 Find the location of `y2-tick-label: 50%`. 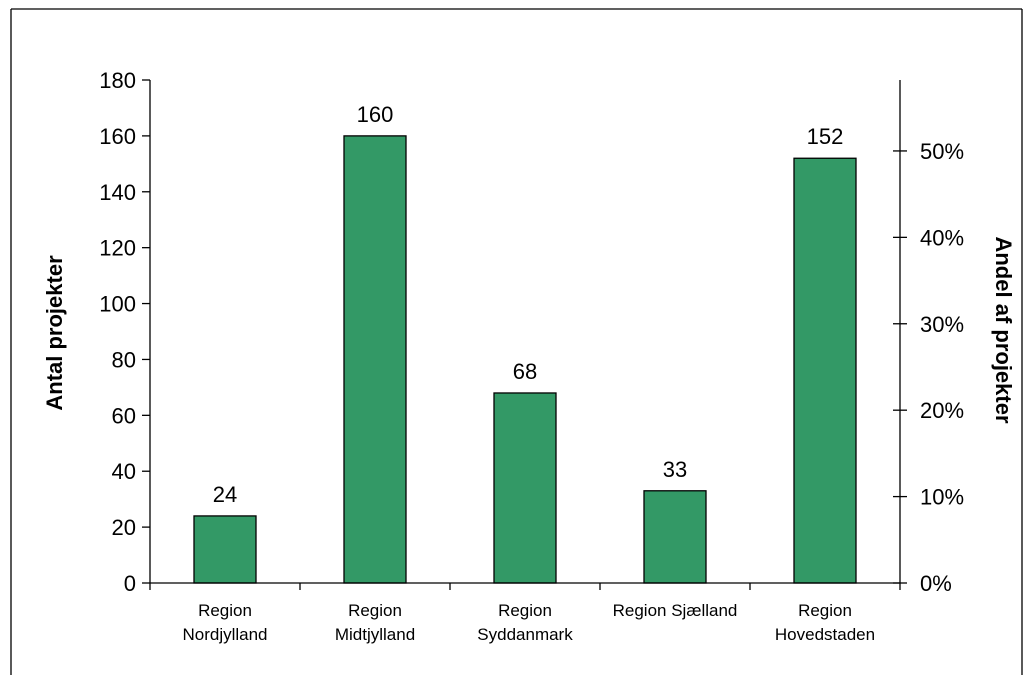

y2-tick-label: 50% is located at coordinates (942, 151).